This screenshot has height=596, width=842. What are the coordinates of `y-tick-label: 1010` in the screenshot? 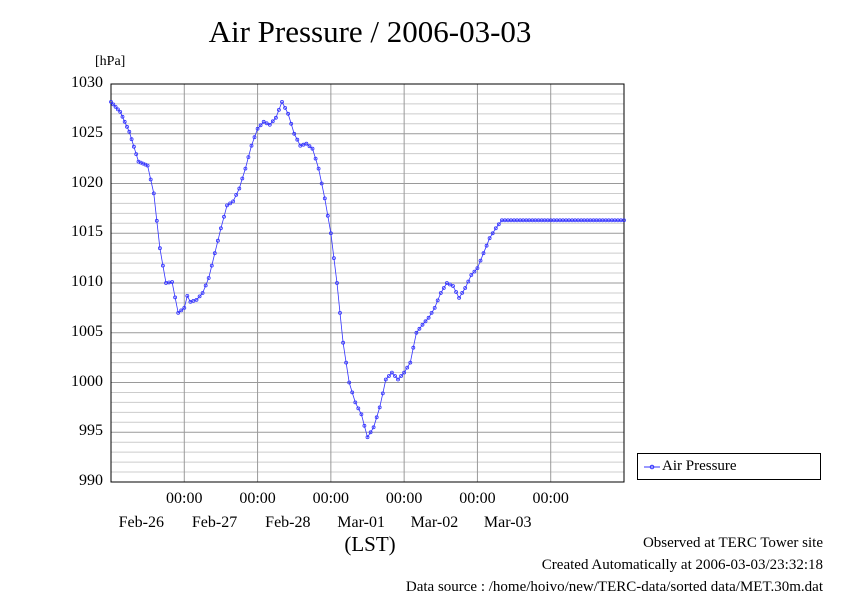 It's located at (87, 281).